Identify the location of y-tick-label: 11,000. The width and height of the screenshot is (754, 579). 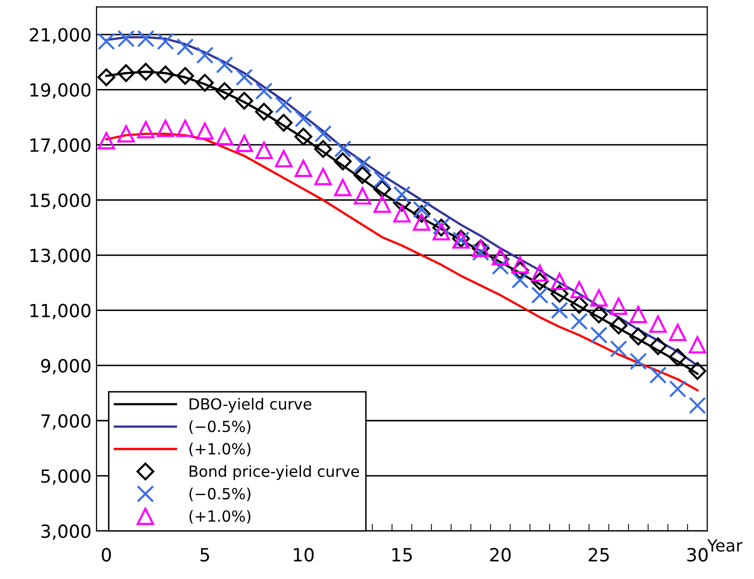
(60, 312).